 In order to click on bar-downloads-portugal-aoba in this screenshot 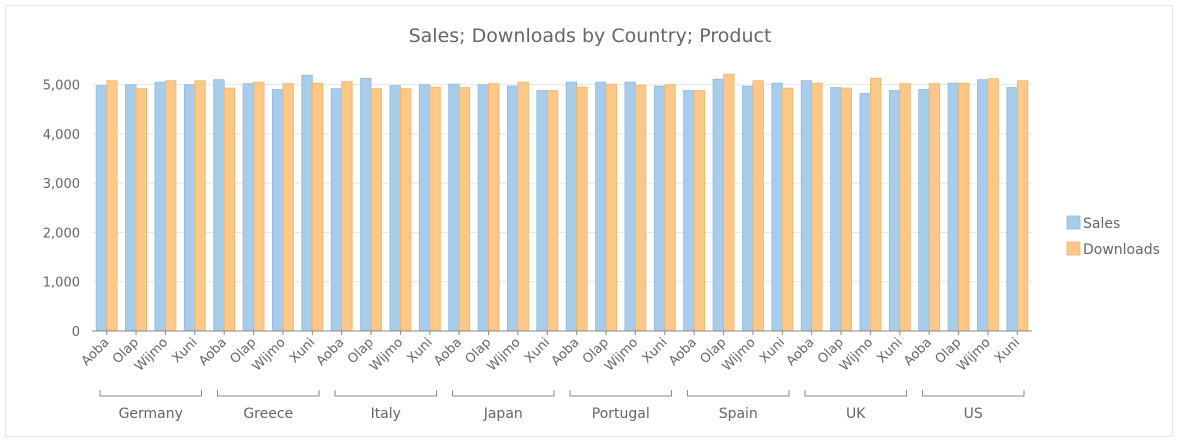, I will do `click(582, 209)`.